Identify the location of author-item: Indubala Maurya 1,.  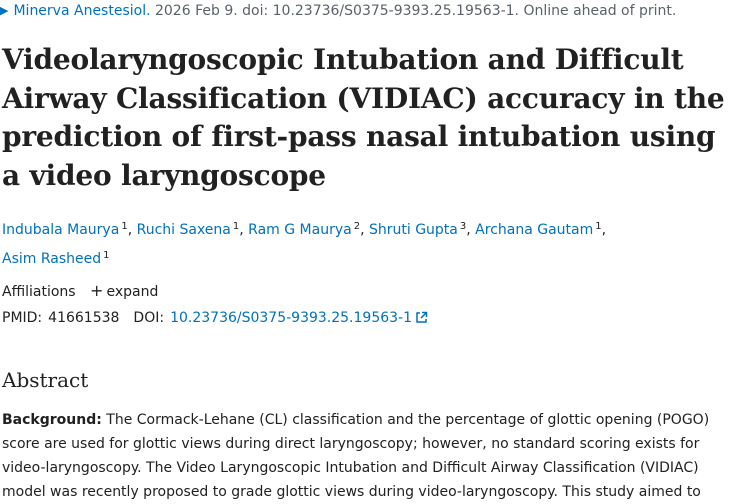
(69, 229).